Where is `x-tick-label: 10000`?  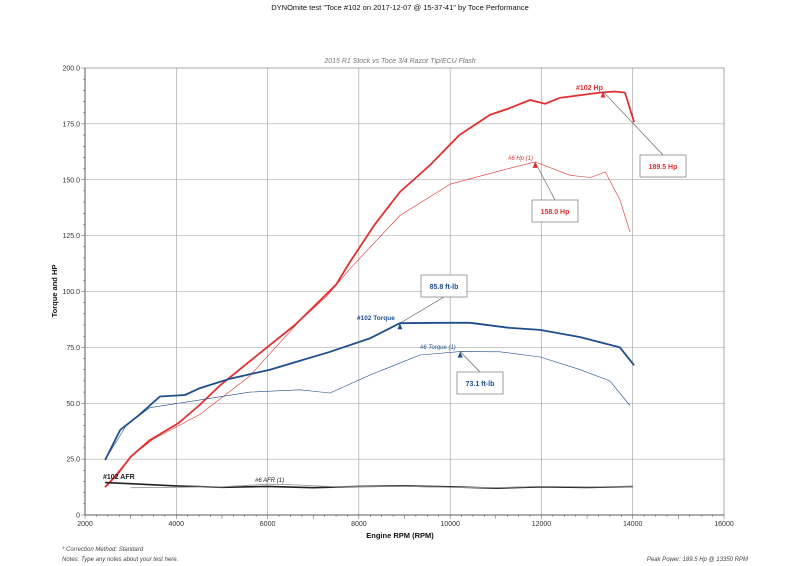 x-tick-label: 10000 is located at coordinates (450, 524).